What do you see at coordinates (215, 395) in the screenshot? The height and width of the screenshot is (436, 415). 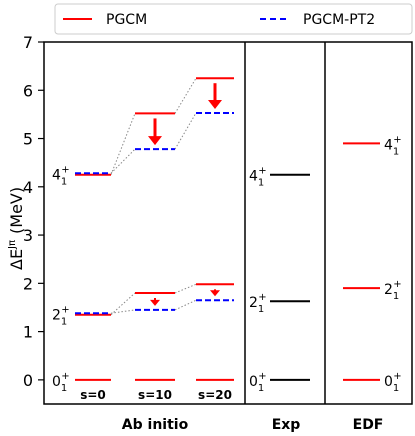 I see `col-label-s20: s=20` at bounding box center [215, 395].